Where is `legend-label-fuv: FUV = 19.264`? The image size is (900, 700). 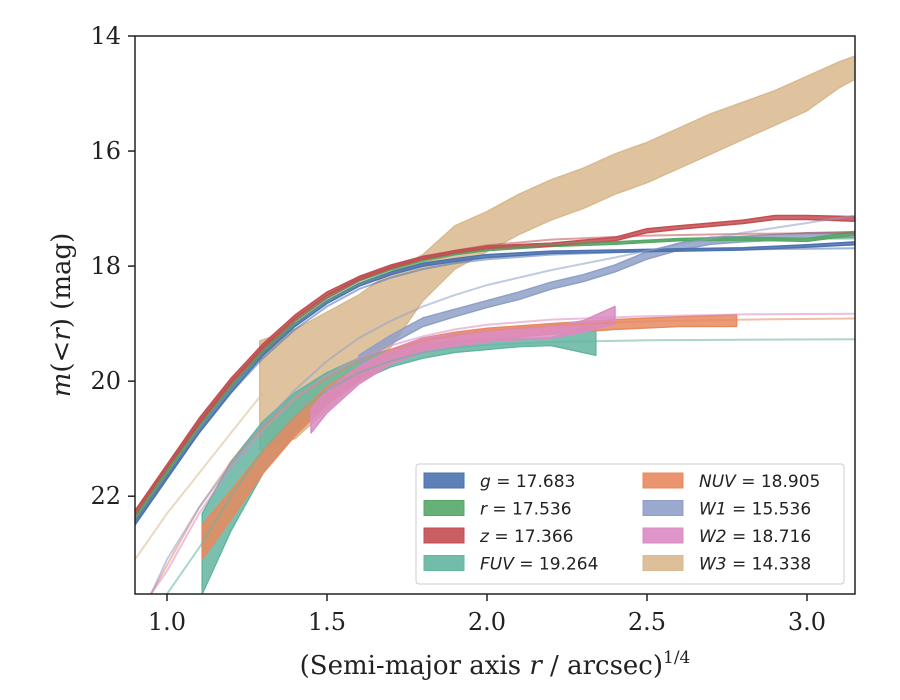
legend-label-fuv: FUV = 19.264 is located at coordinates (539, 565).